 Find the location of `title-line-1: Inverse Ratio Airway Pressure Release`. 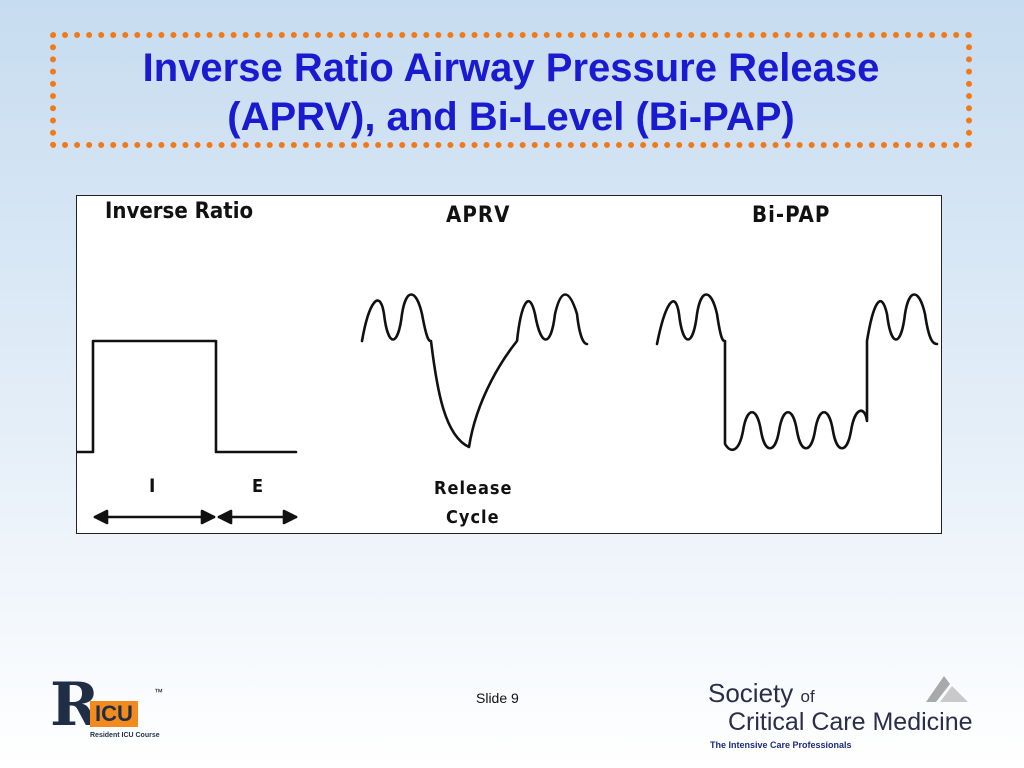

title-line-1: Inverse Ratio Airway Pressure Release is located at coordinates (511, 68).